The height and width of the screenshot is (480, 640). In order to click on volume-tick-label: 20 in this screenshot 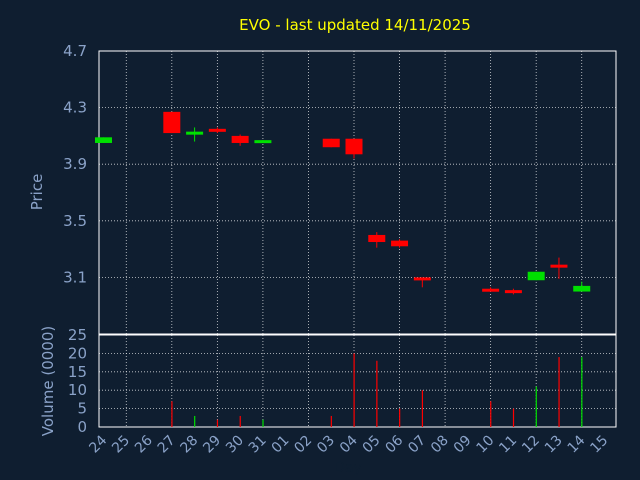, I will do `click(77, 353)`.